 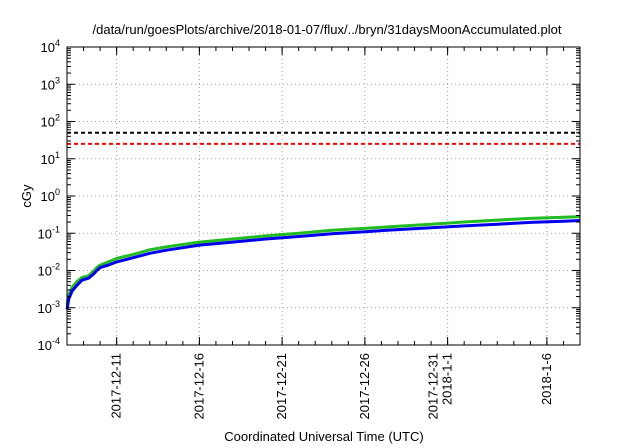 What do you see at coordinates (26, 196) in the screenshot?
I see `y-axis-label: cGy` at bounding box center [26, 196].